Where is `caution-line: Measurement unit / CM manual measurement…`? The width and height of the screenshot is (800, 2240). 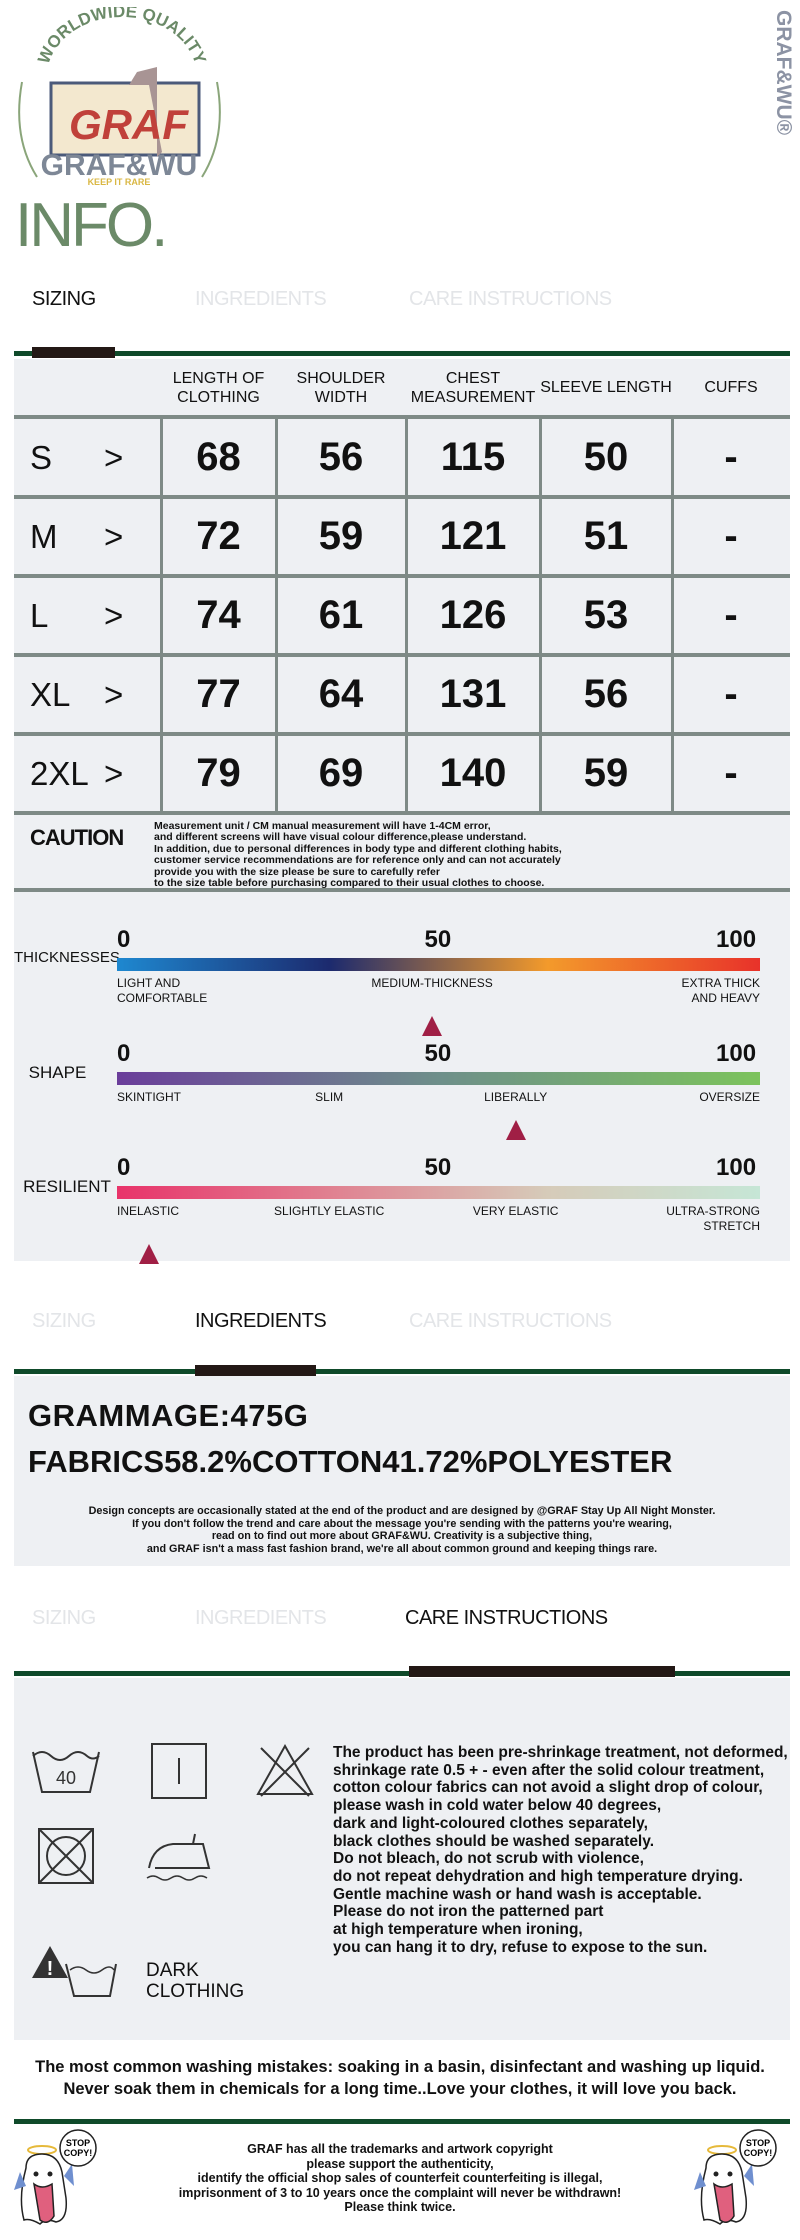
caution-line: Measurement unit / CM manual measurement… is located at coordinates (322, 826).